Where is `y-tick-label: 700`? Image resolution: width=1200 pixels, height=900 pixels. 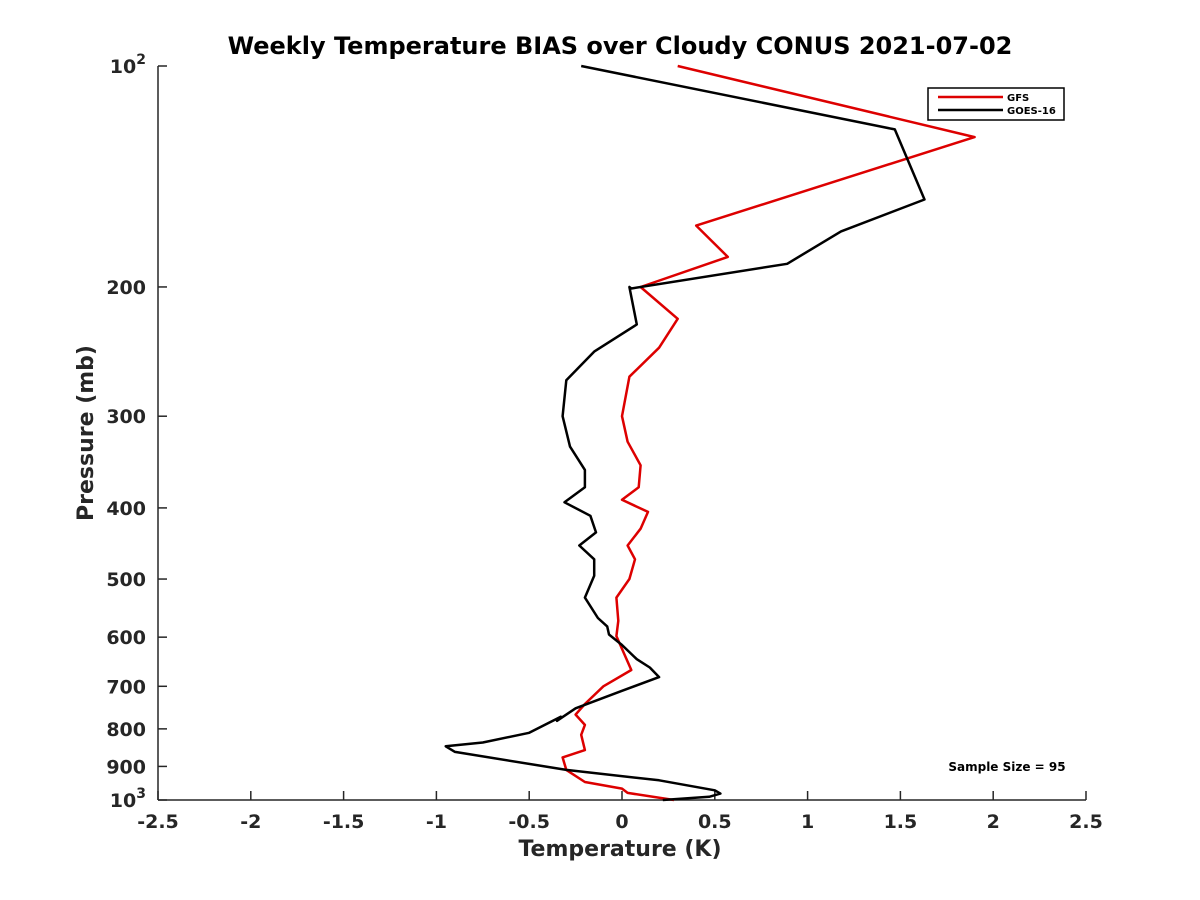 y-tick-label: 700 is located at coordinates (126, 687).